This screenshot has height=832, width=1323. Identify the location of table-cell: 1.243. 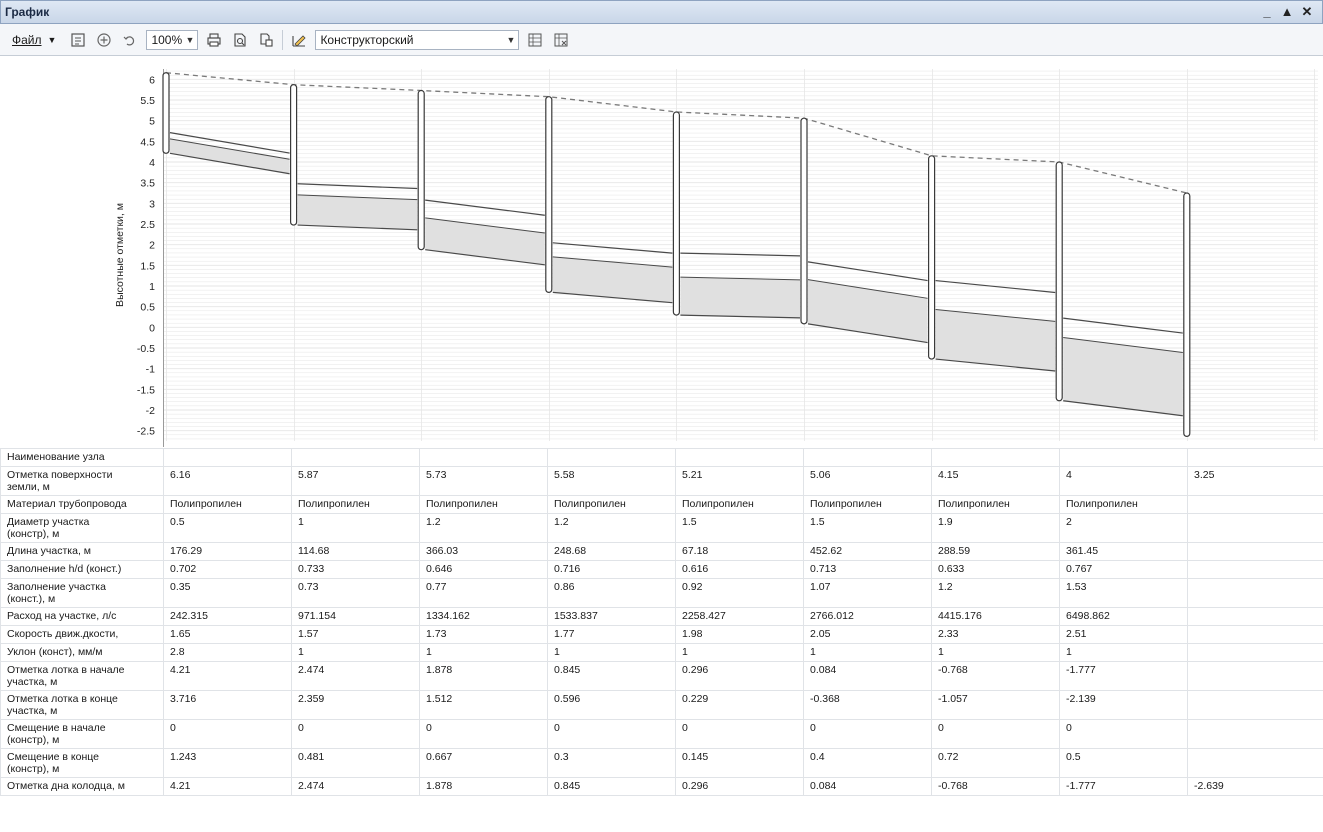
(227, 763).